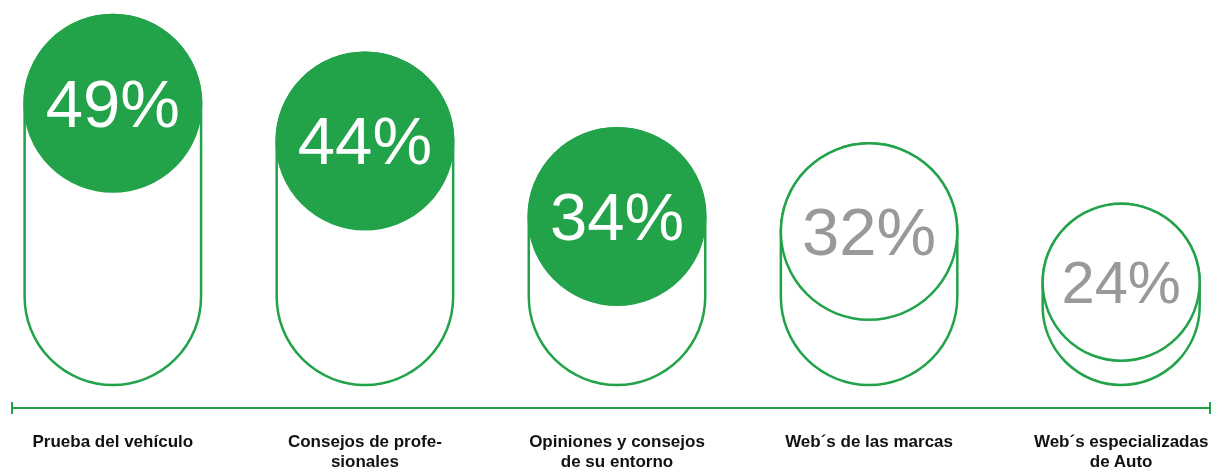  I want to click on data-label: 24%, so click(1121, 282).